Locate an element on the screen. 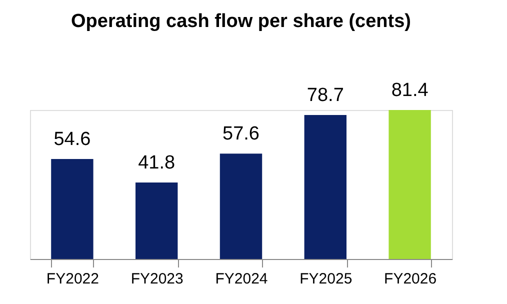 This screenshot has width=507, height=304. data-label: 41.8 is located at coordinates (157, 163).